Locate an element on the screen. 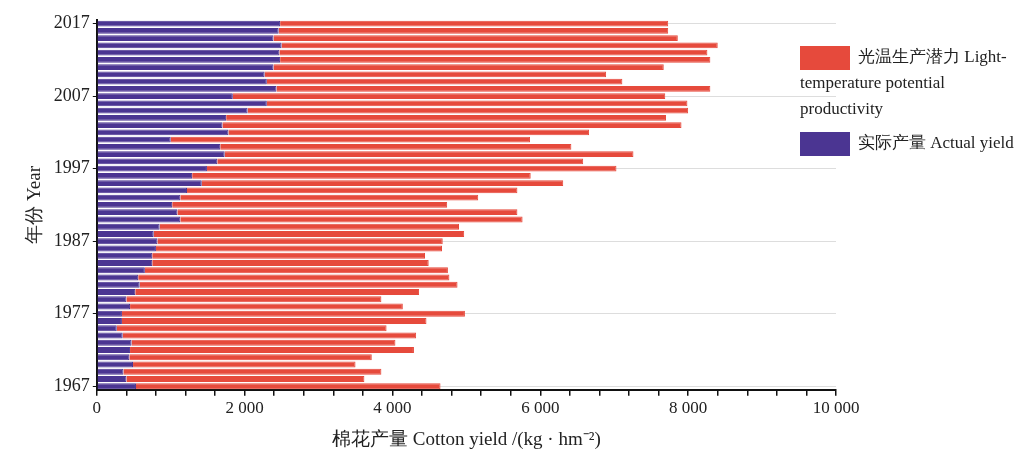  x-tick-label: 0 is located at coordinates (97, 408).